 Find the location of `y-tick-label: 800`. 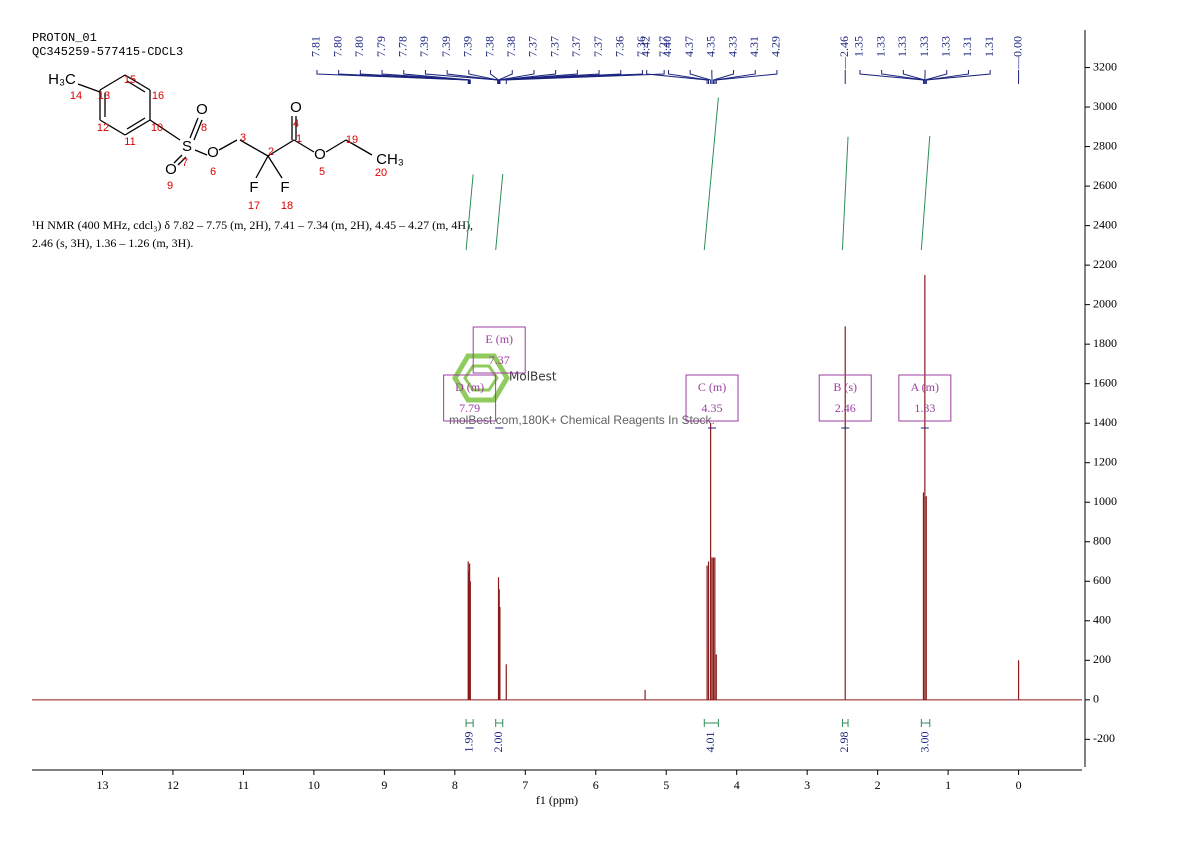

y-tick-label: 800 is located at coordinates (1102, 541).